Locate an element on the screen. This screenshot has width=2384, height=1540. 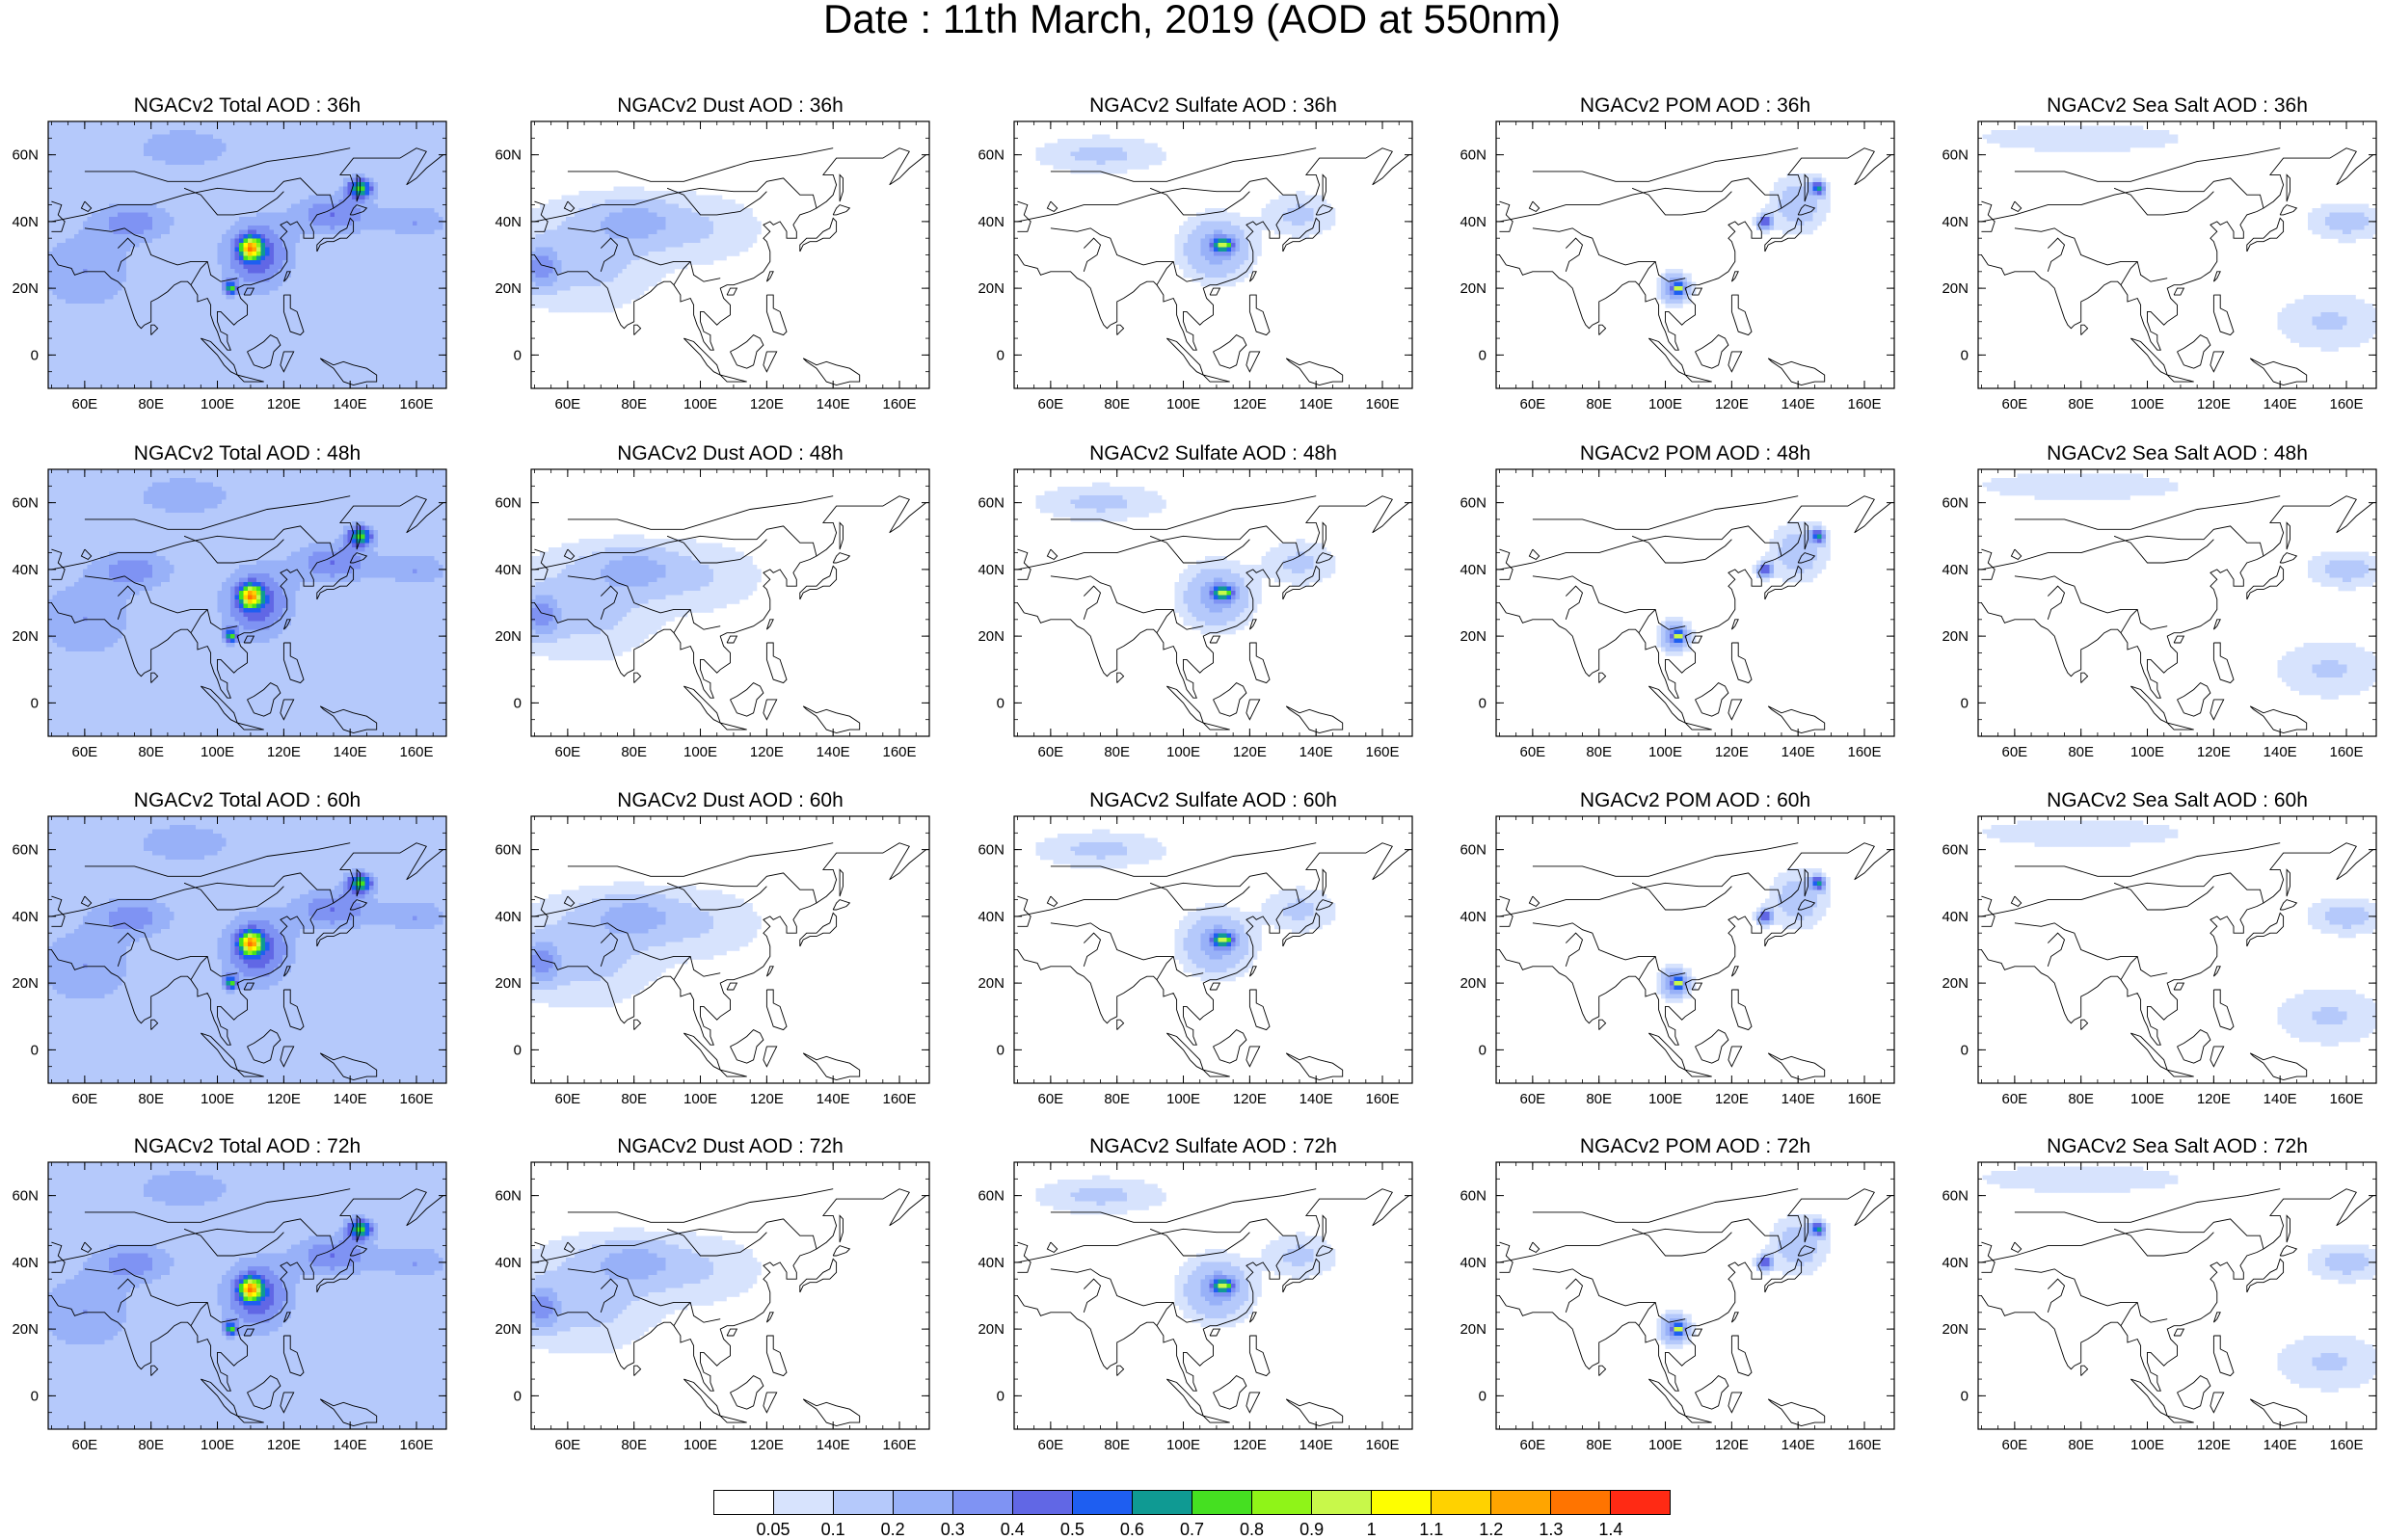
colorbar is located at coordinates (1192, 1503).